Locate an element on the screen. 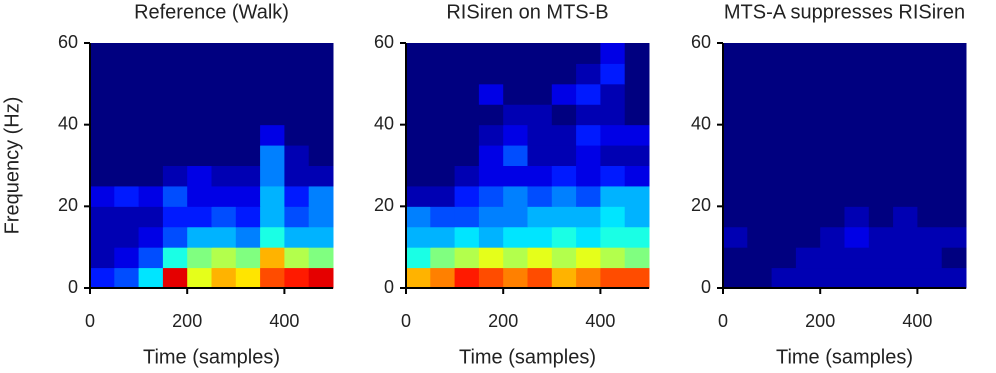  y-axis-label: Frequency (Hz) is located at coordinates (12, 166).